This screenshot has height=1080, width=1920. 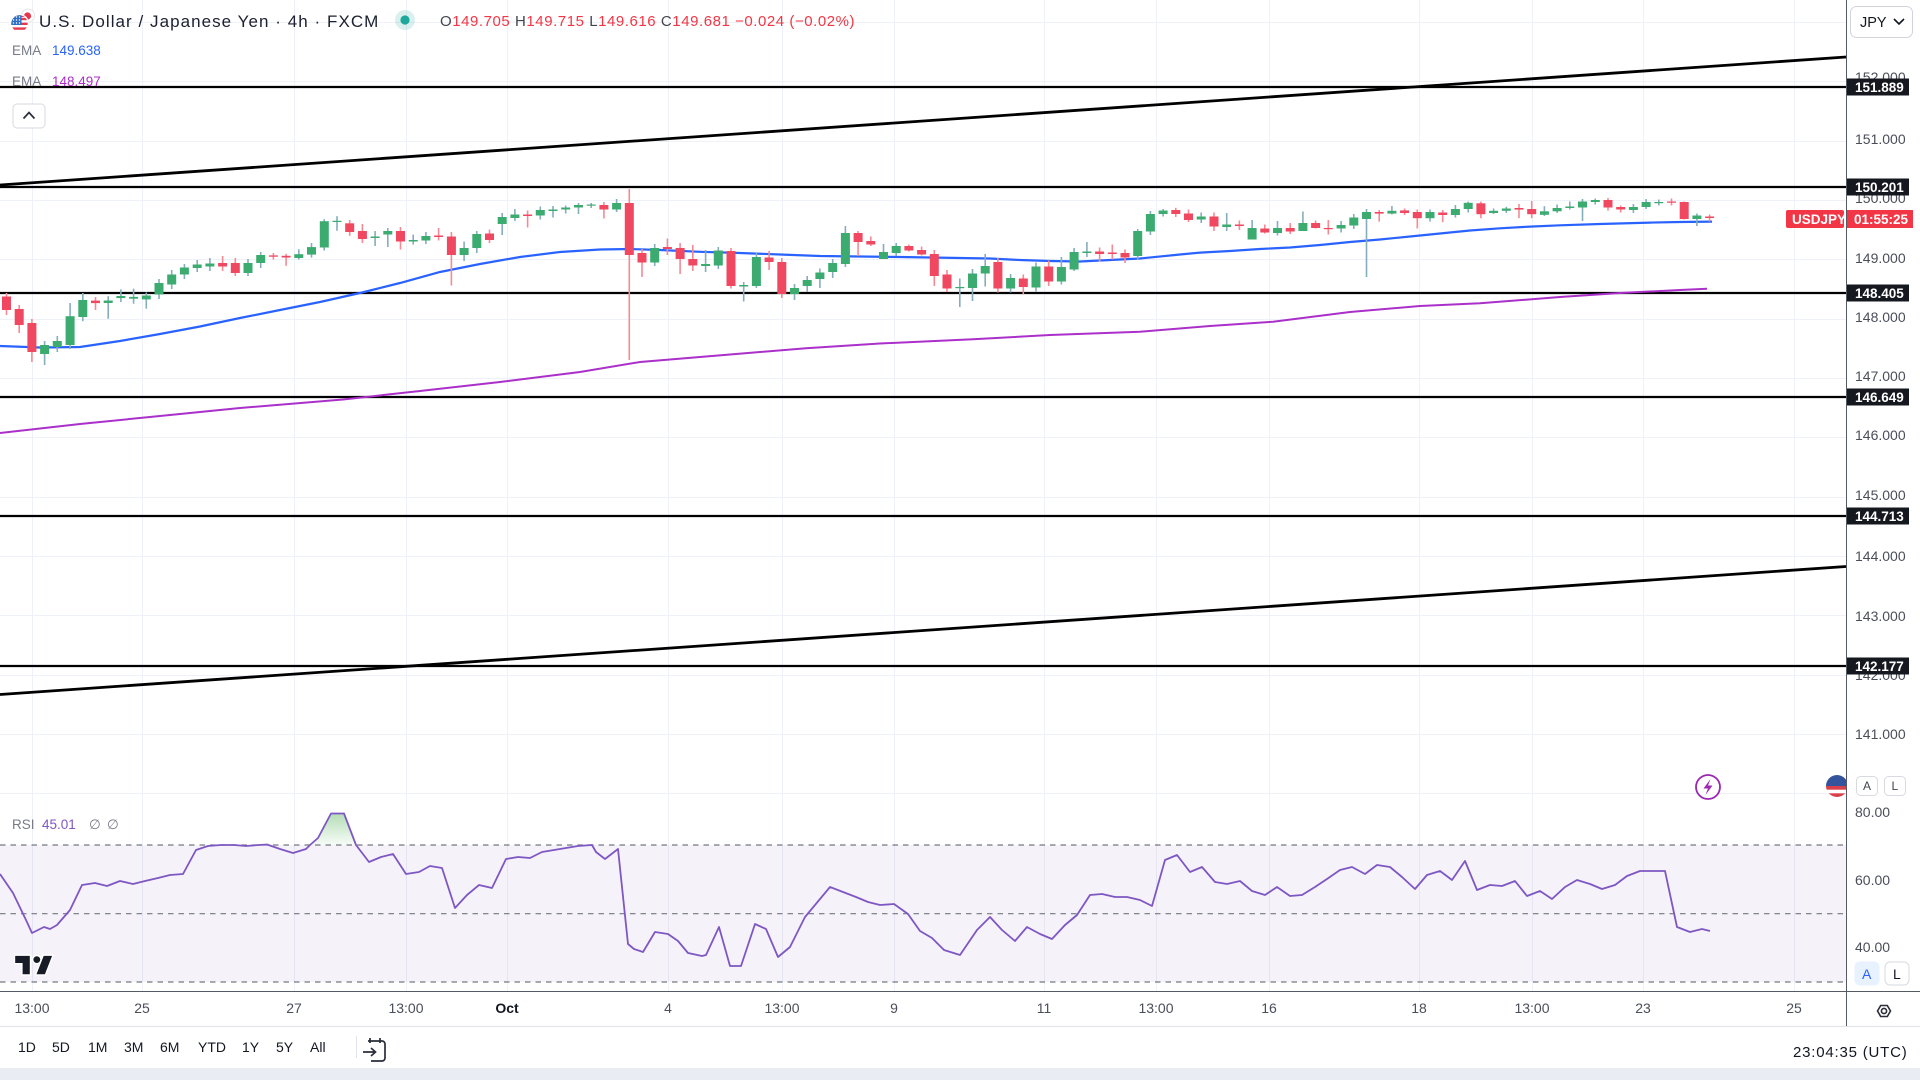 I want to click on svg-text: JPY, so click(x=1873, y=23).